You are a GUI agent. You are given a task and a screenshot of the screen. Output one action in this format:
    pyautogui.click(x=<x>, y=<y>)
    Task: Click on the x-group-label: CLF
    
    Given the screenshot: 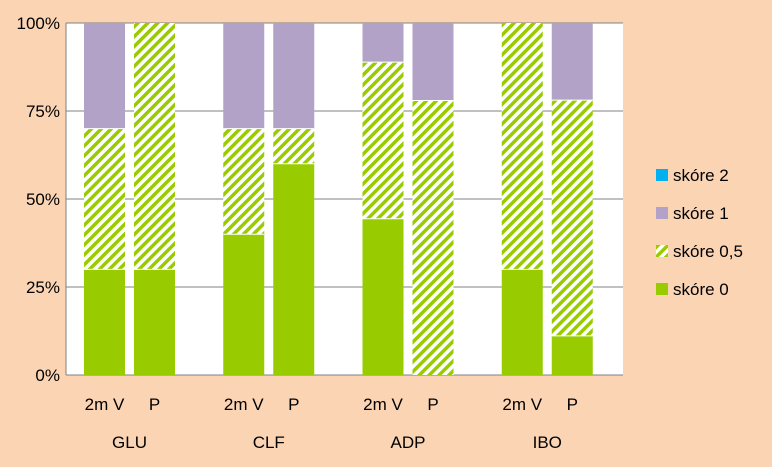 What is the action you would take?
    pyautogui.click(x=269, y=442)
    